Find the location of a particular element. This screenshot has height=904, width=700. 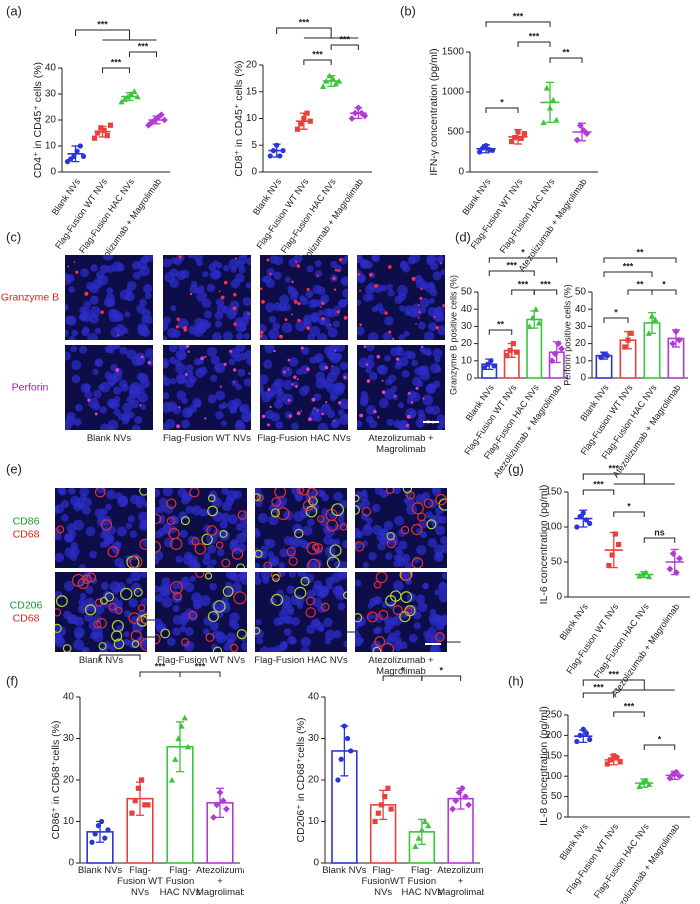

y-tick-label: 40 is located at coordinates (314, 697).